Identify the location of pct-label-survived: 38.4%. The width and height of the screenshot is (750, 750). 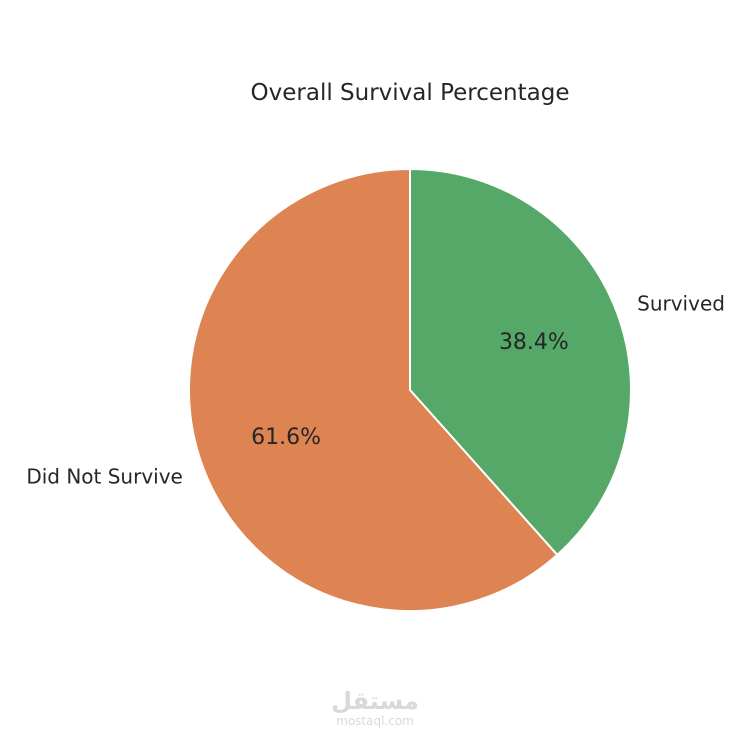
(534, 342).